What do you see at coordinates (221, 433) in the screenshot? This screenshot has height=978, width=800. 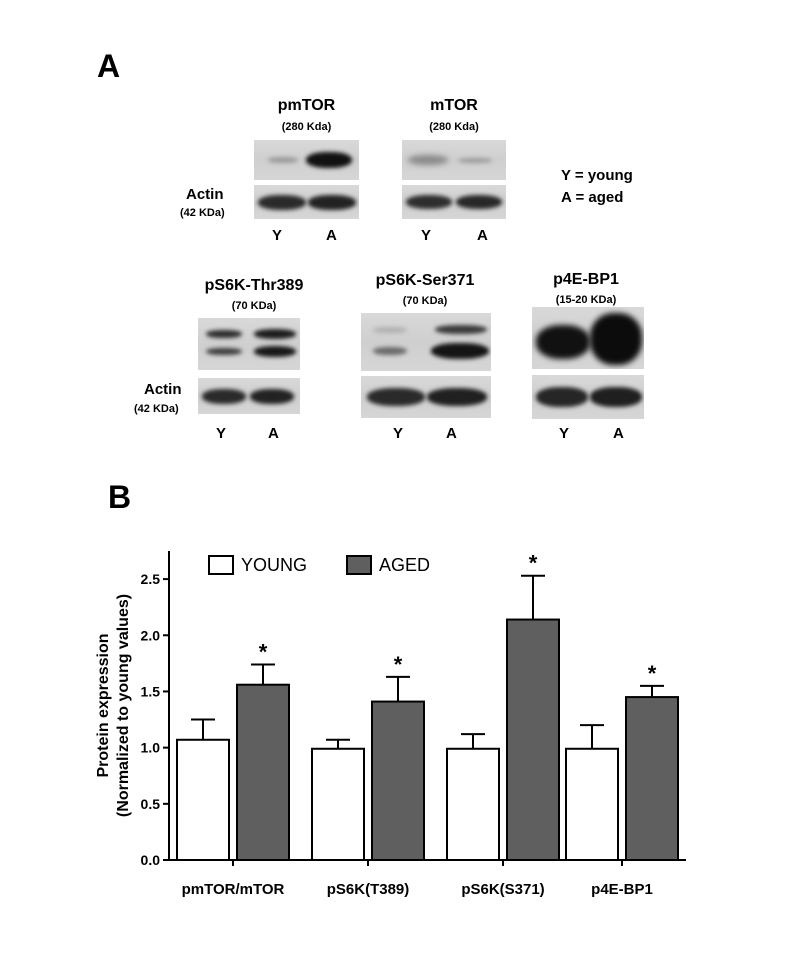 I see `lane-y-thr389: Y` at bounding box center [221, 433].